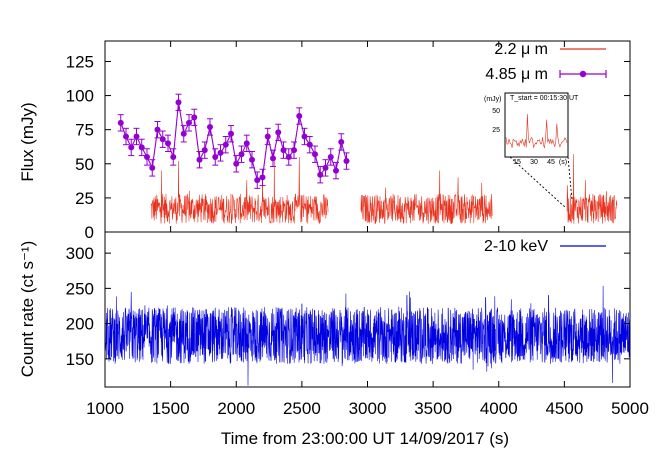 The image size is (664, 465). What do you see at coordinates (302, 408) in the screenshot?
I see `x-tick-label-2500: 2500` at bounding box center [302, 408].